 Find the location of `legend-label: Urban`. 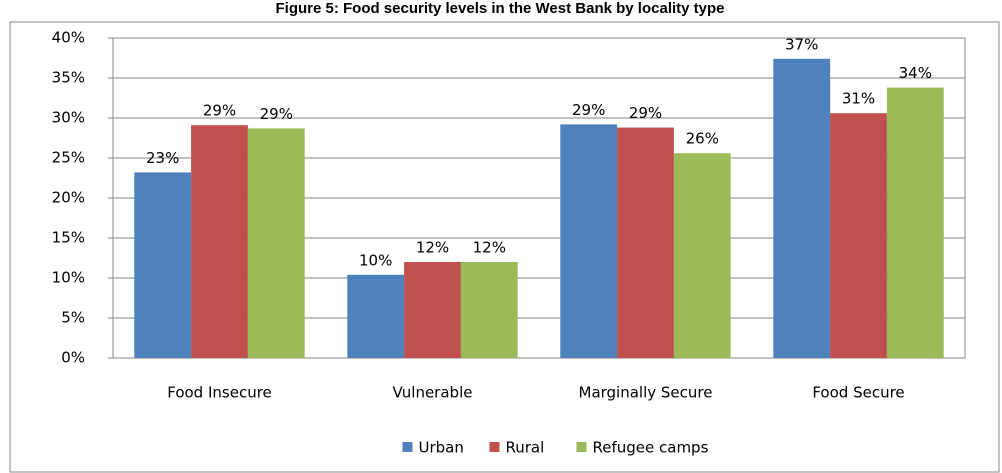

legend-label: Urban is located at coordinates (441, 448).